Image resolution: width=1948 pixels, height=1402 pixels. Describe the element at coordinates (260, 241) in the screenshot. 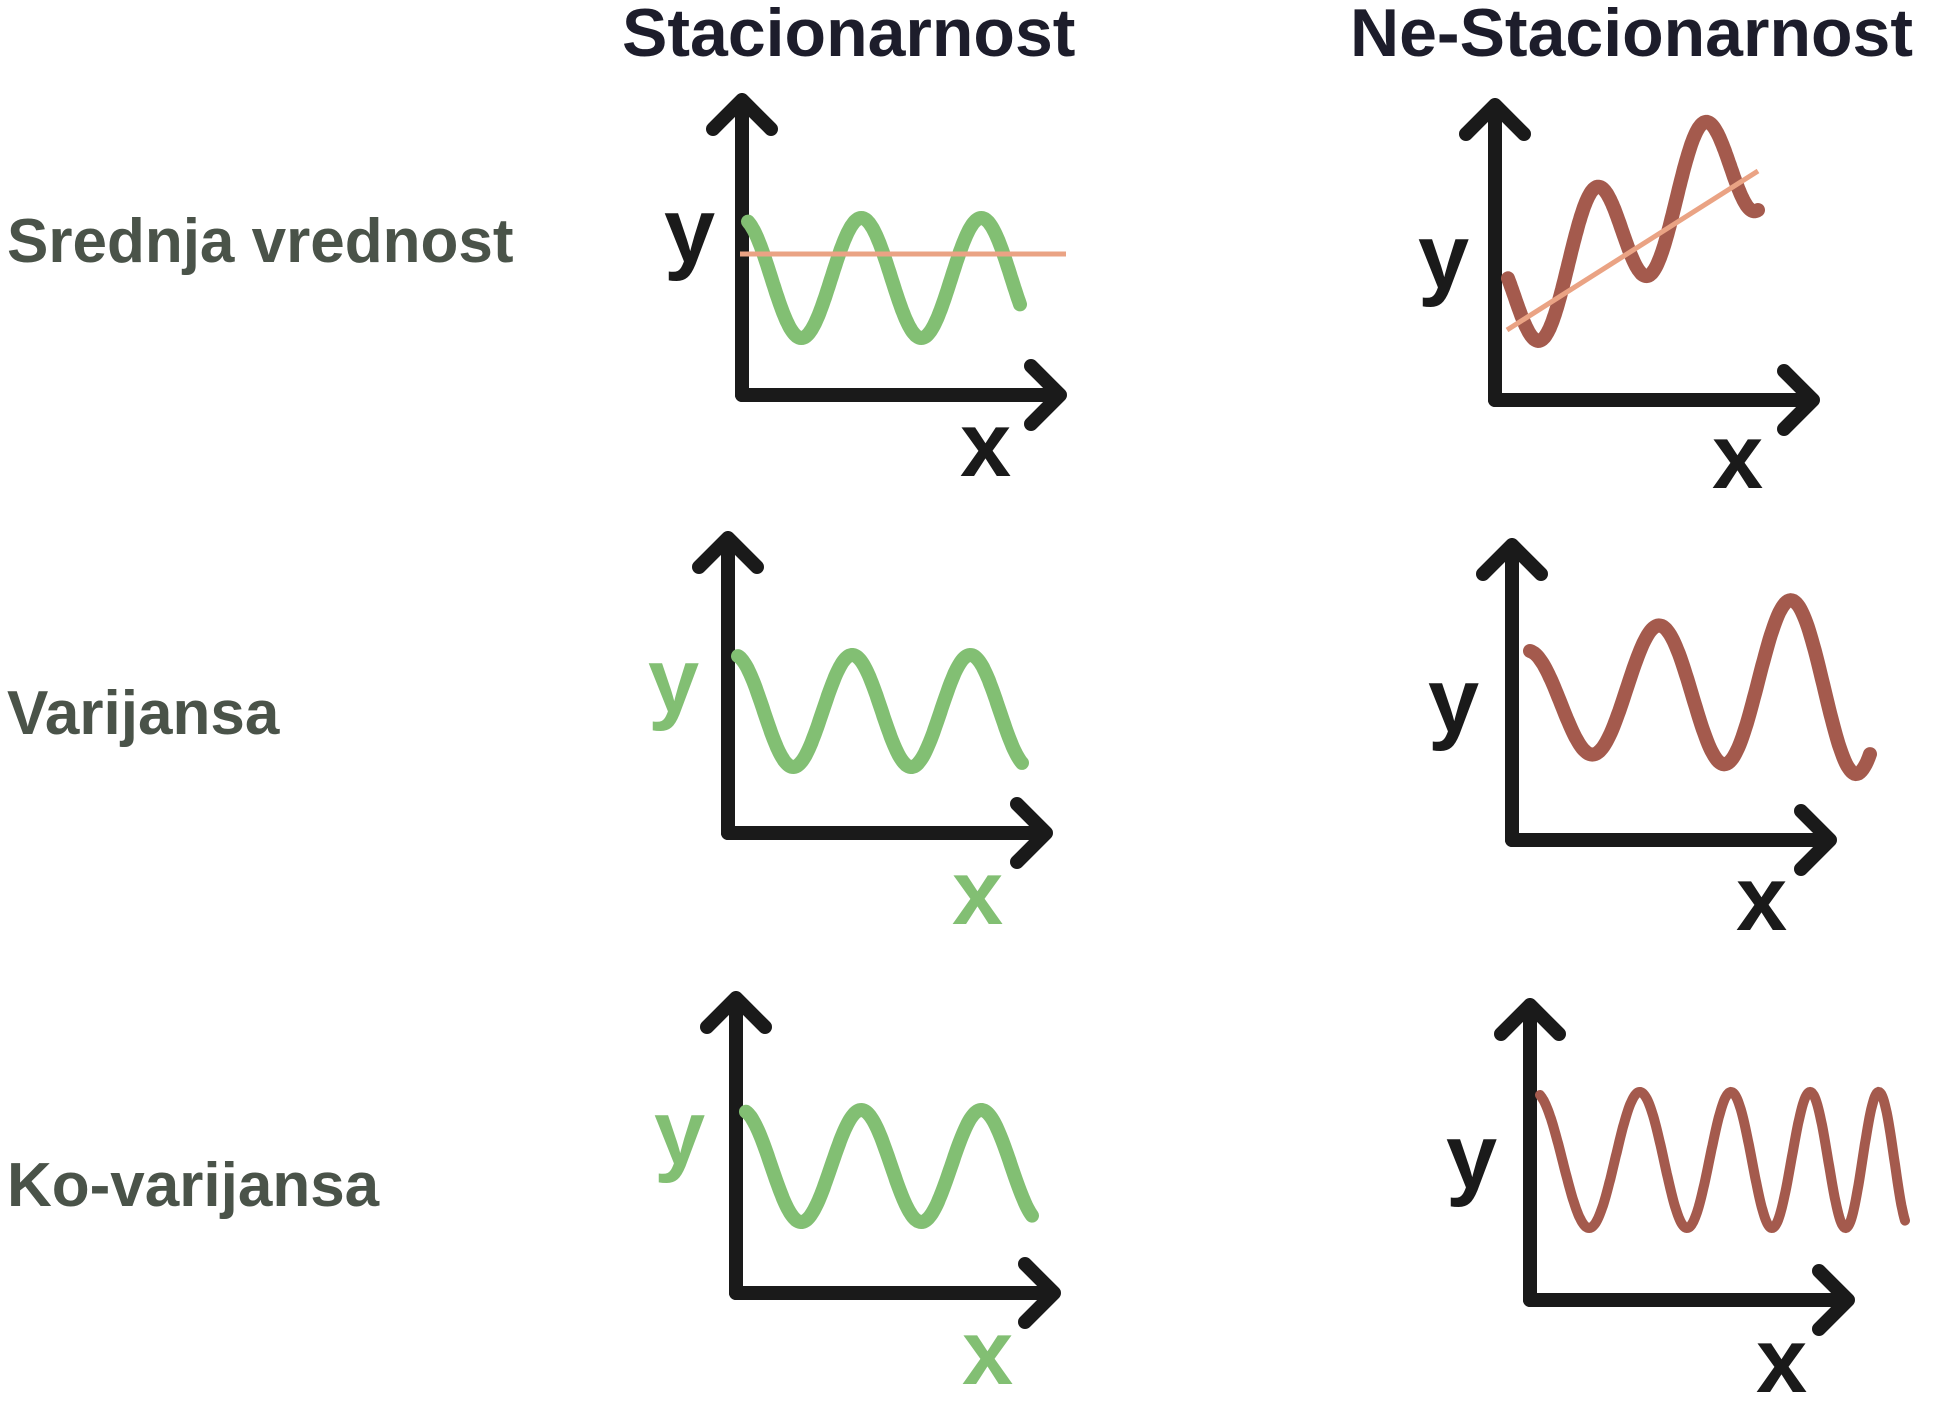

I see `row-label-mean: Srednja vrednost` at that location.